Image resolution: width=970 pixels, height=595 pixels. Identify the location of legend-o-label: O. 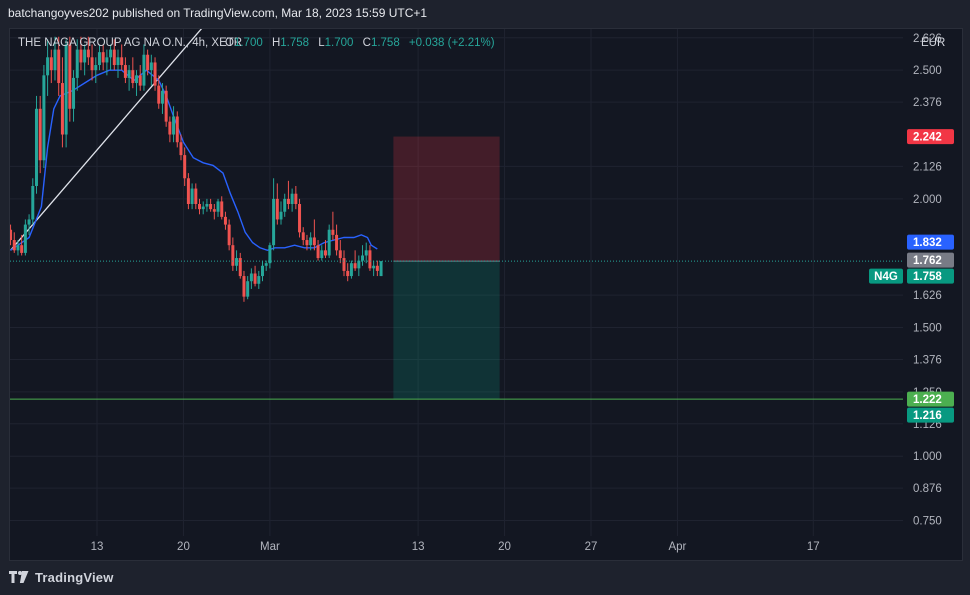
(229, 43).